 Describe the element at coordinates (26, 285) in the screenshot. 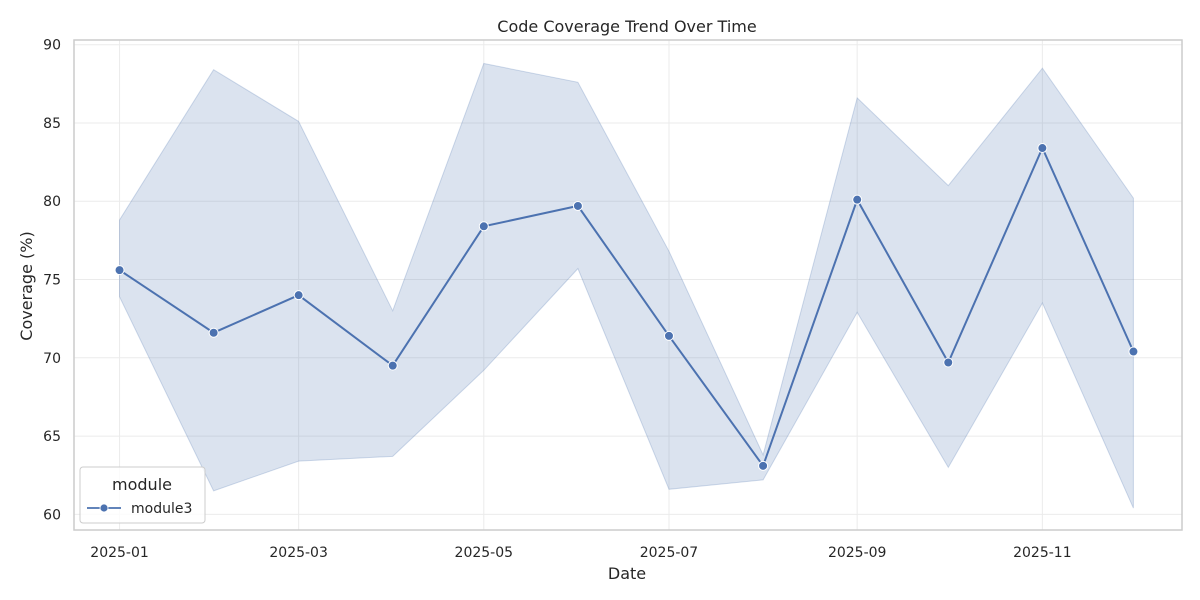

I see `y-axis-label: Coverage (%)` at that location.